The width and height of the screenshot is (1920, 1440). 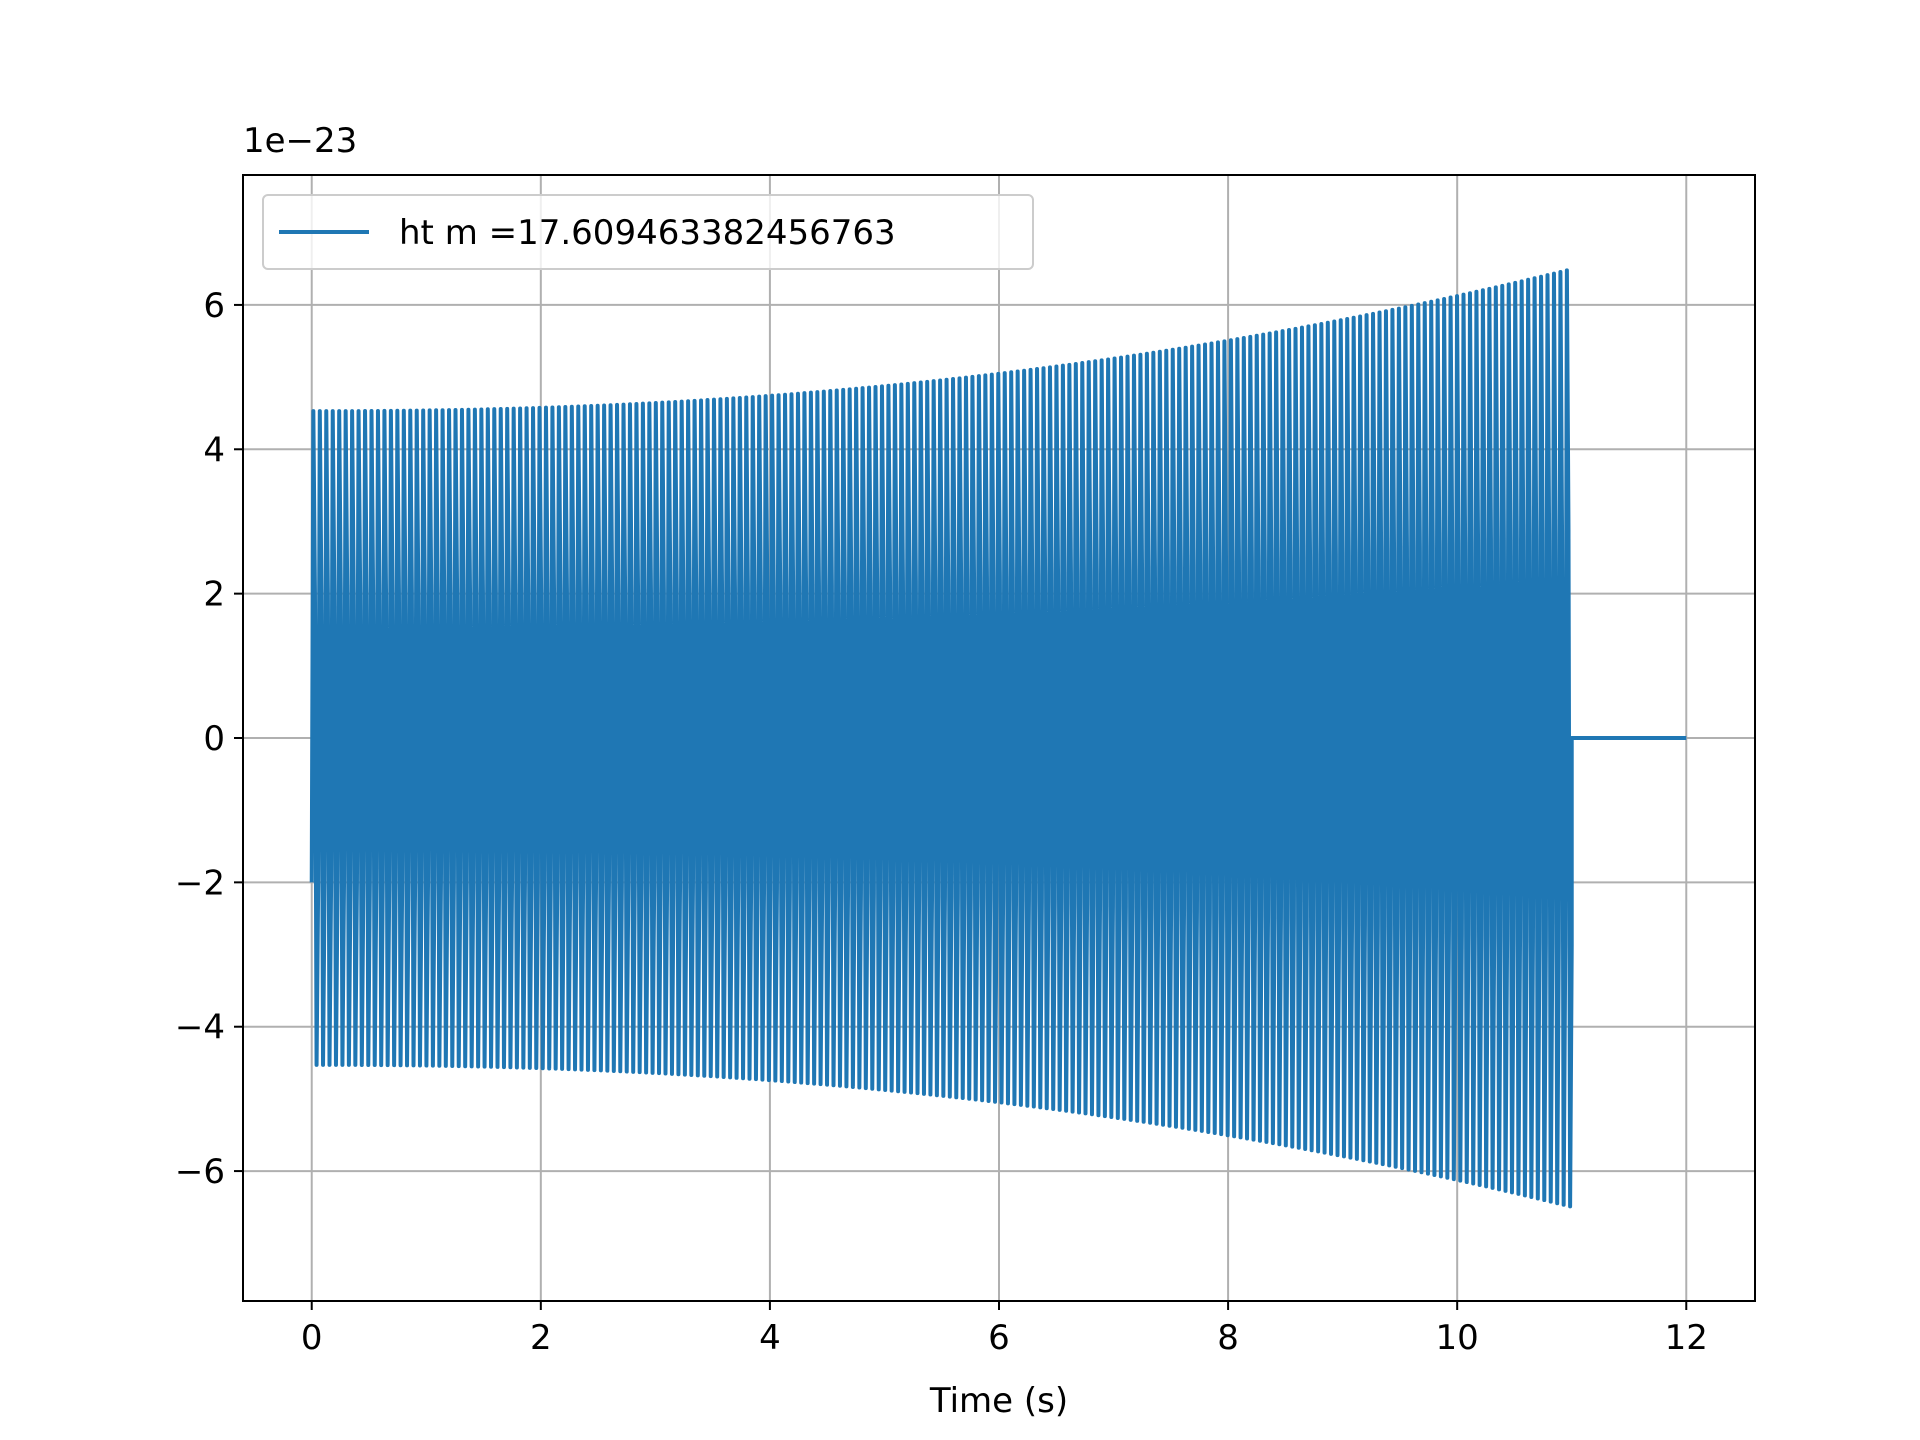 I want to click on legend-box, so click(x=648, y=232).